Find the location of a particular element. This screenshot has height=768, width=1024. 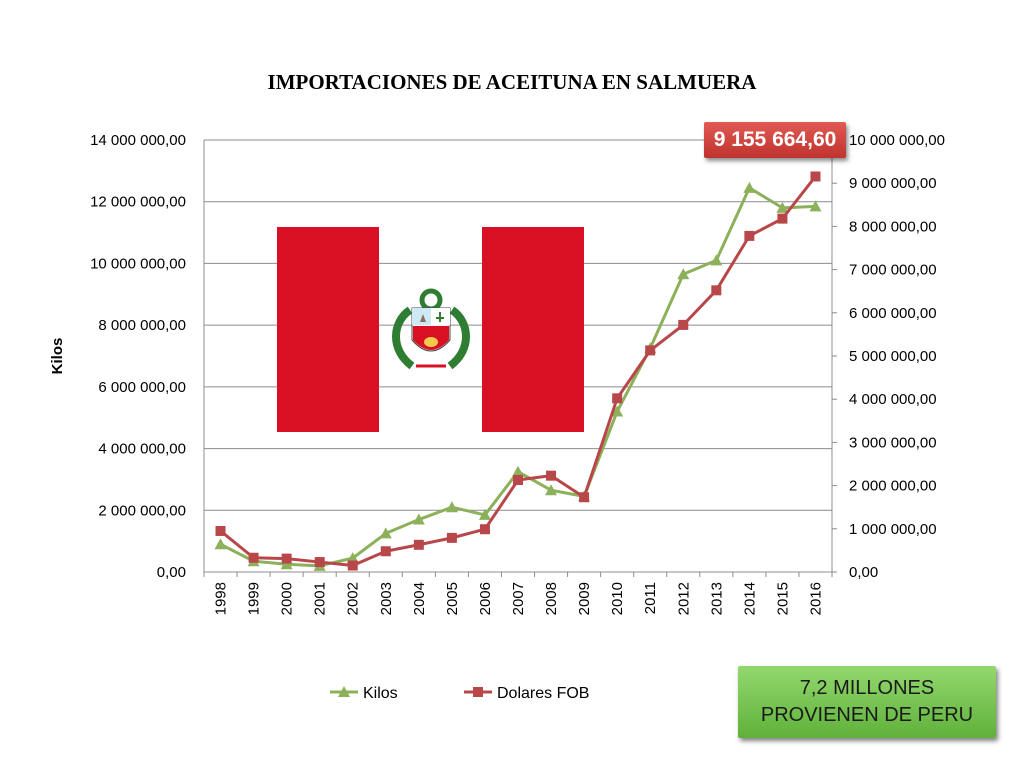

legend-item-kilos: Kilos is located at coordinates (364, 693).